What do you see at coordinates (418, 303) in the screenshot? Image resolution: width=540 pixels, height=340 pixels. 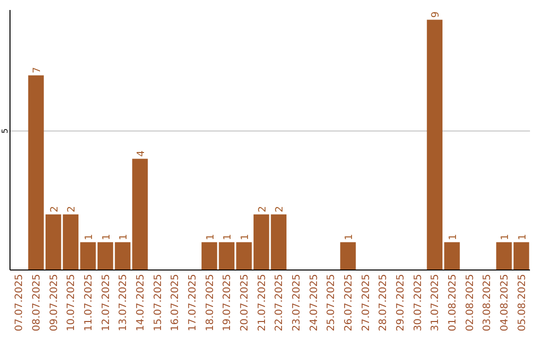 I see `x-tick-label: 30.07.2025` at bounding box center [418, 303].